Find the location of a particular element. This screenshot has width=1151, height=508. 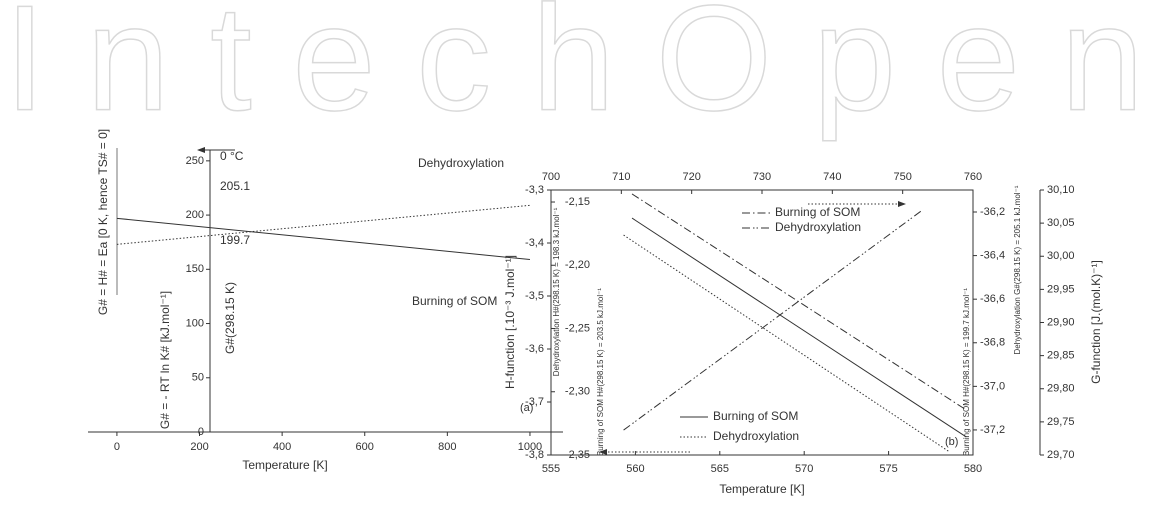

y-tick-label: 100 is located at coordinates (195, 323).